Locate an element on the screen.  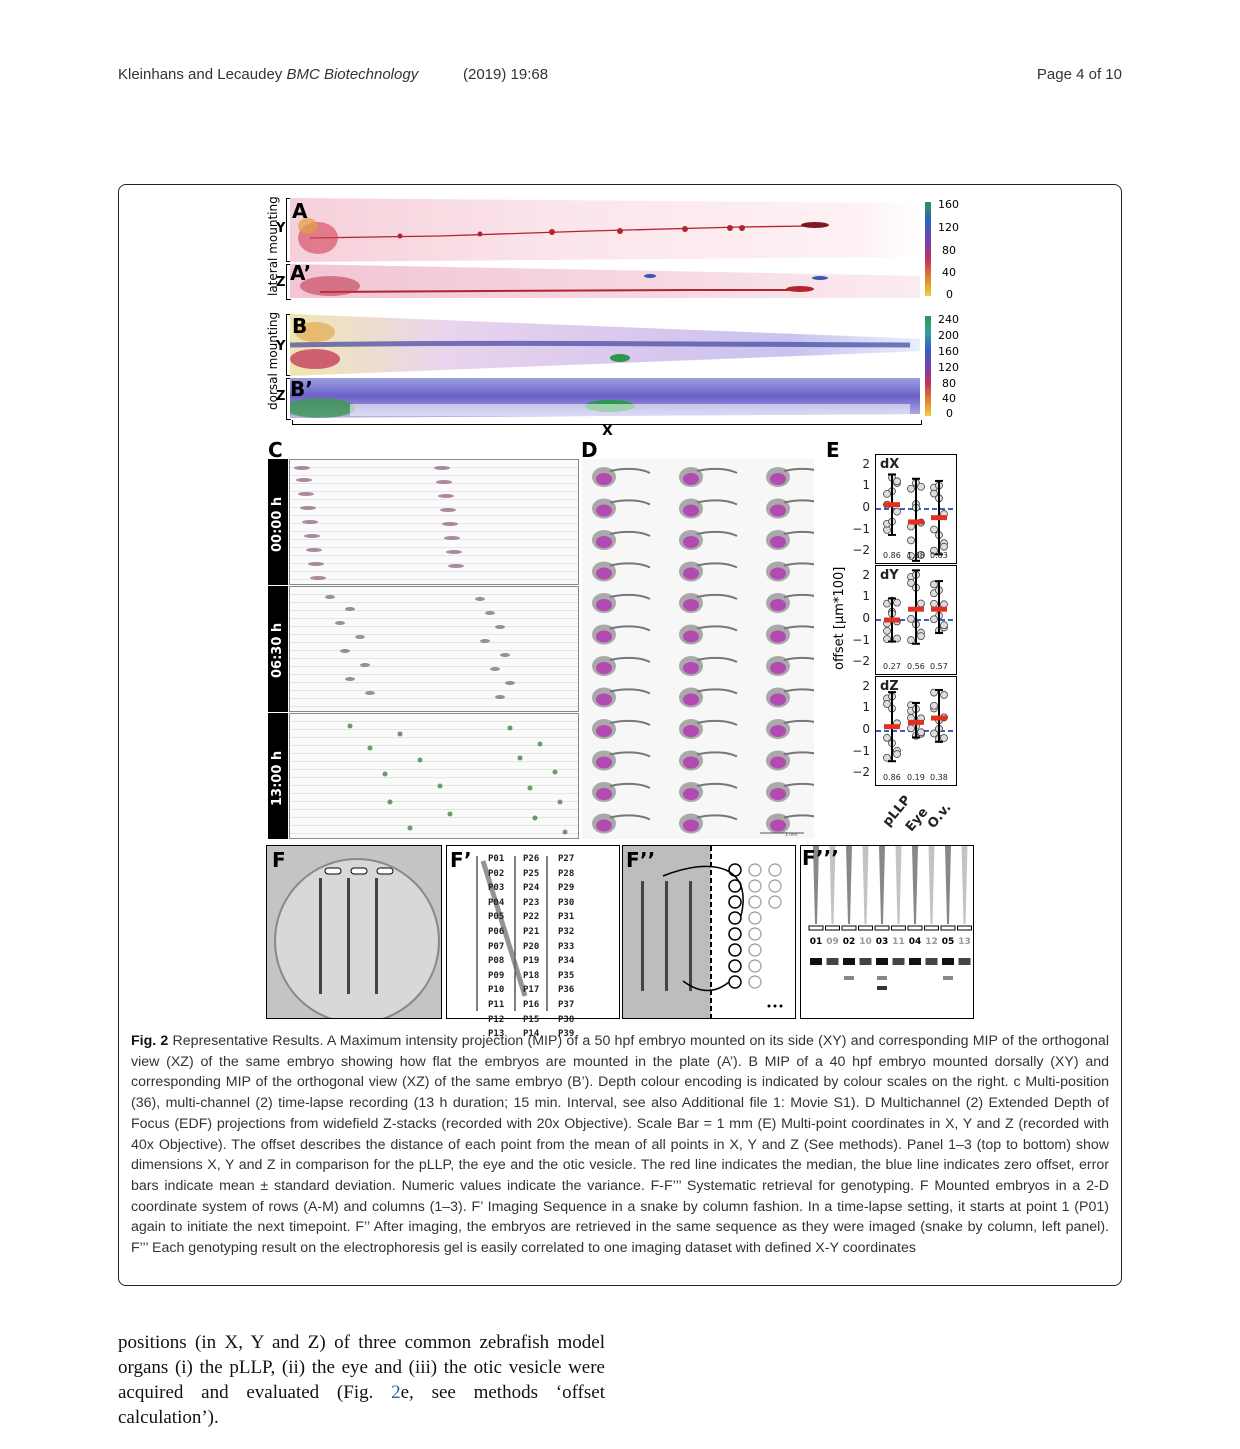
scale-b-tick: 160 is located at coordinates (948, 351).